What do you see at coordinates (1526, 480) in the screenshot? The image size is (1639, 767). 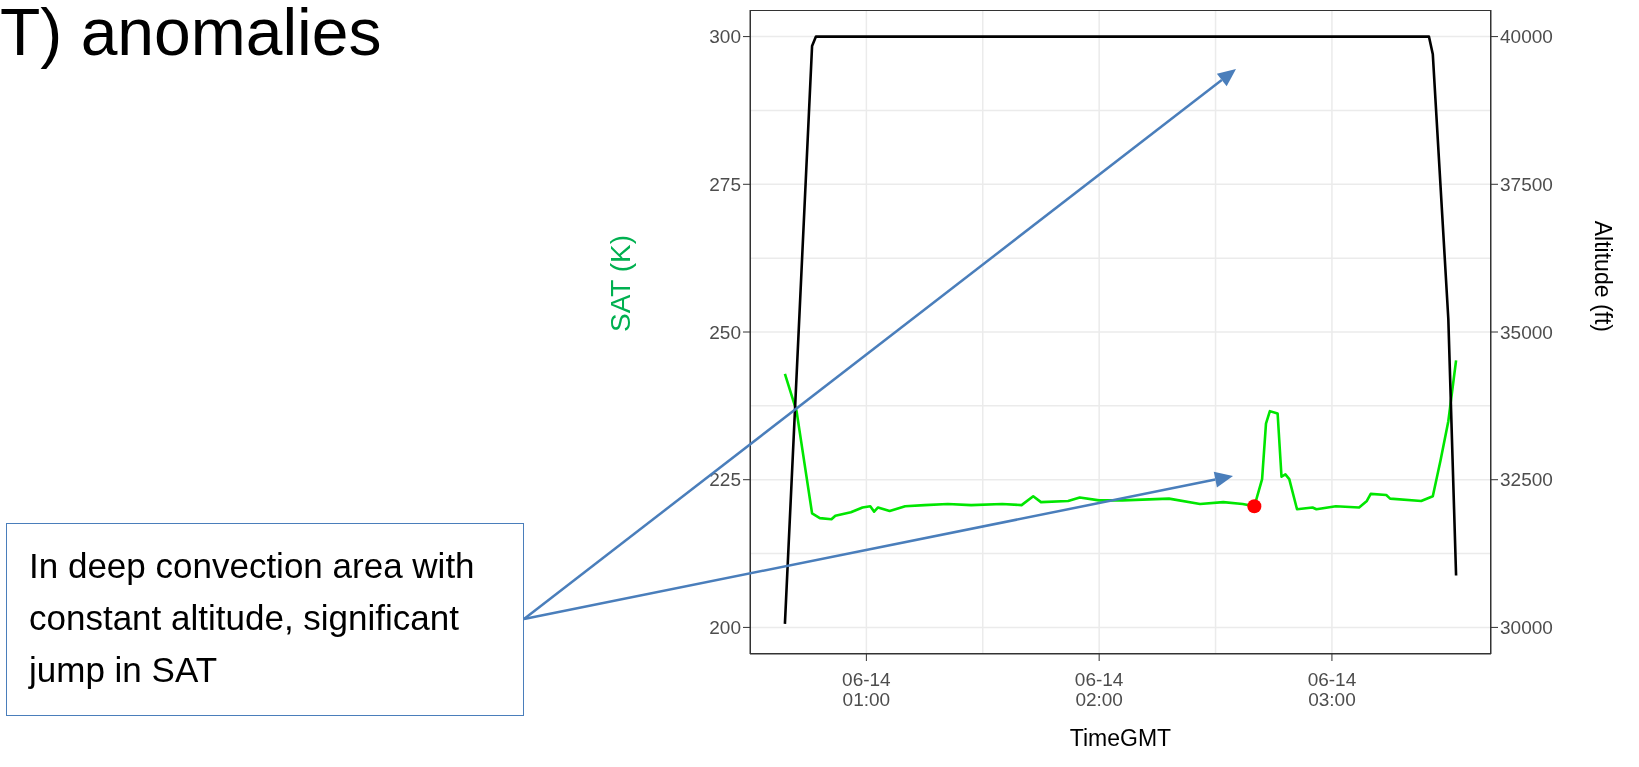 I see `y2-tick-label: 32500` at bounding box center [1526, 480].